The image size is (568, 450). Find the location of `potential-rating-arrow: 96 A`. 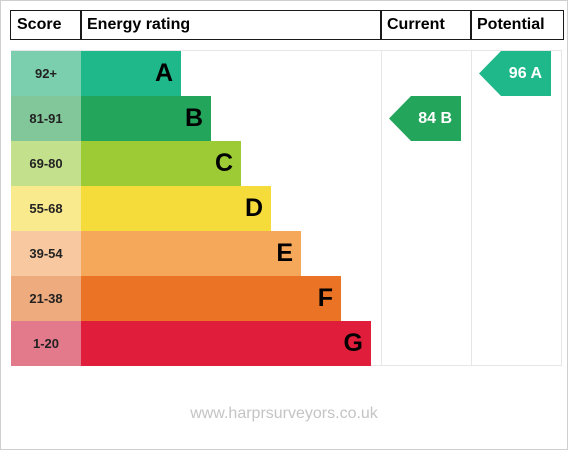

potential-rating-arrow: 96 A is located at coordinates (515, 73).